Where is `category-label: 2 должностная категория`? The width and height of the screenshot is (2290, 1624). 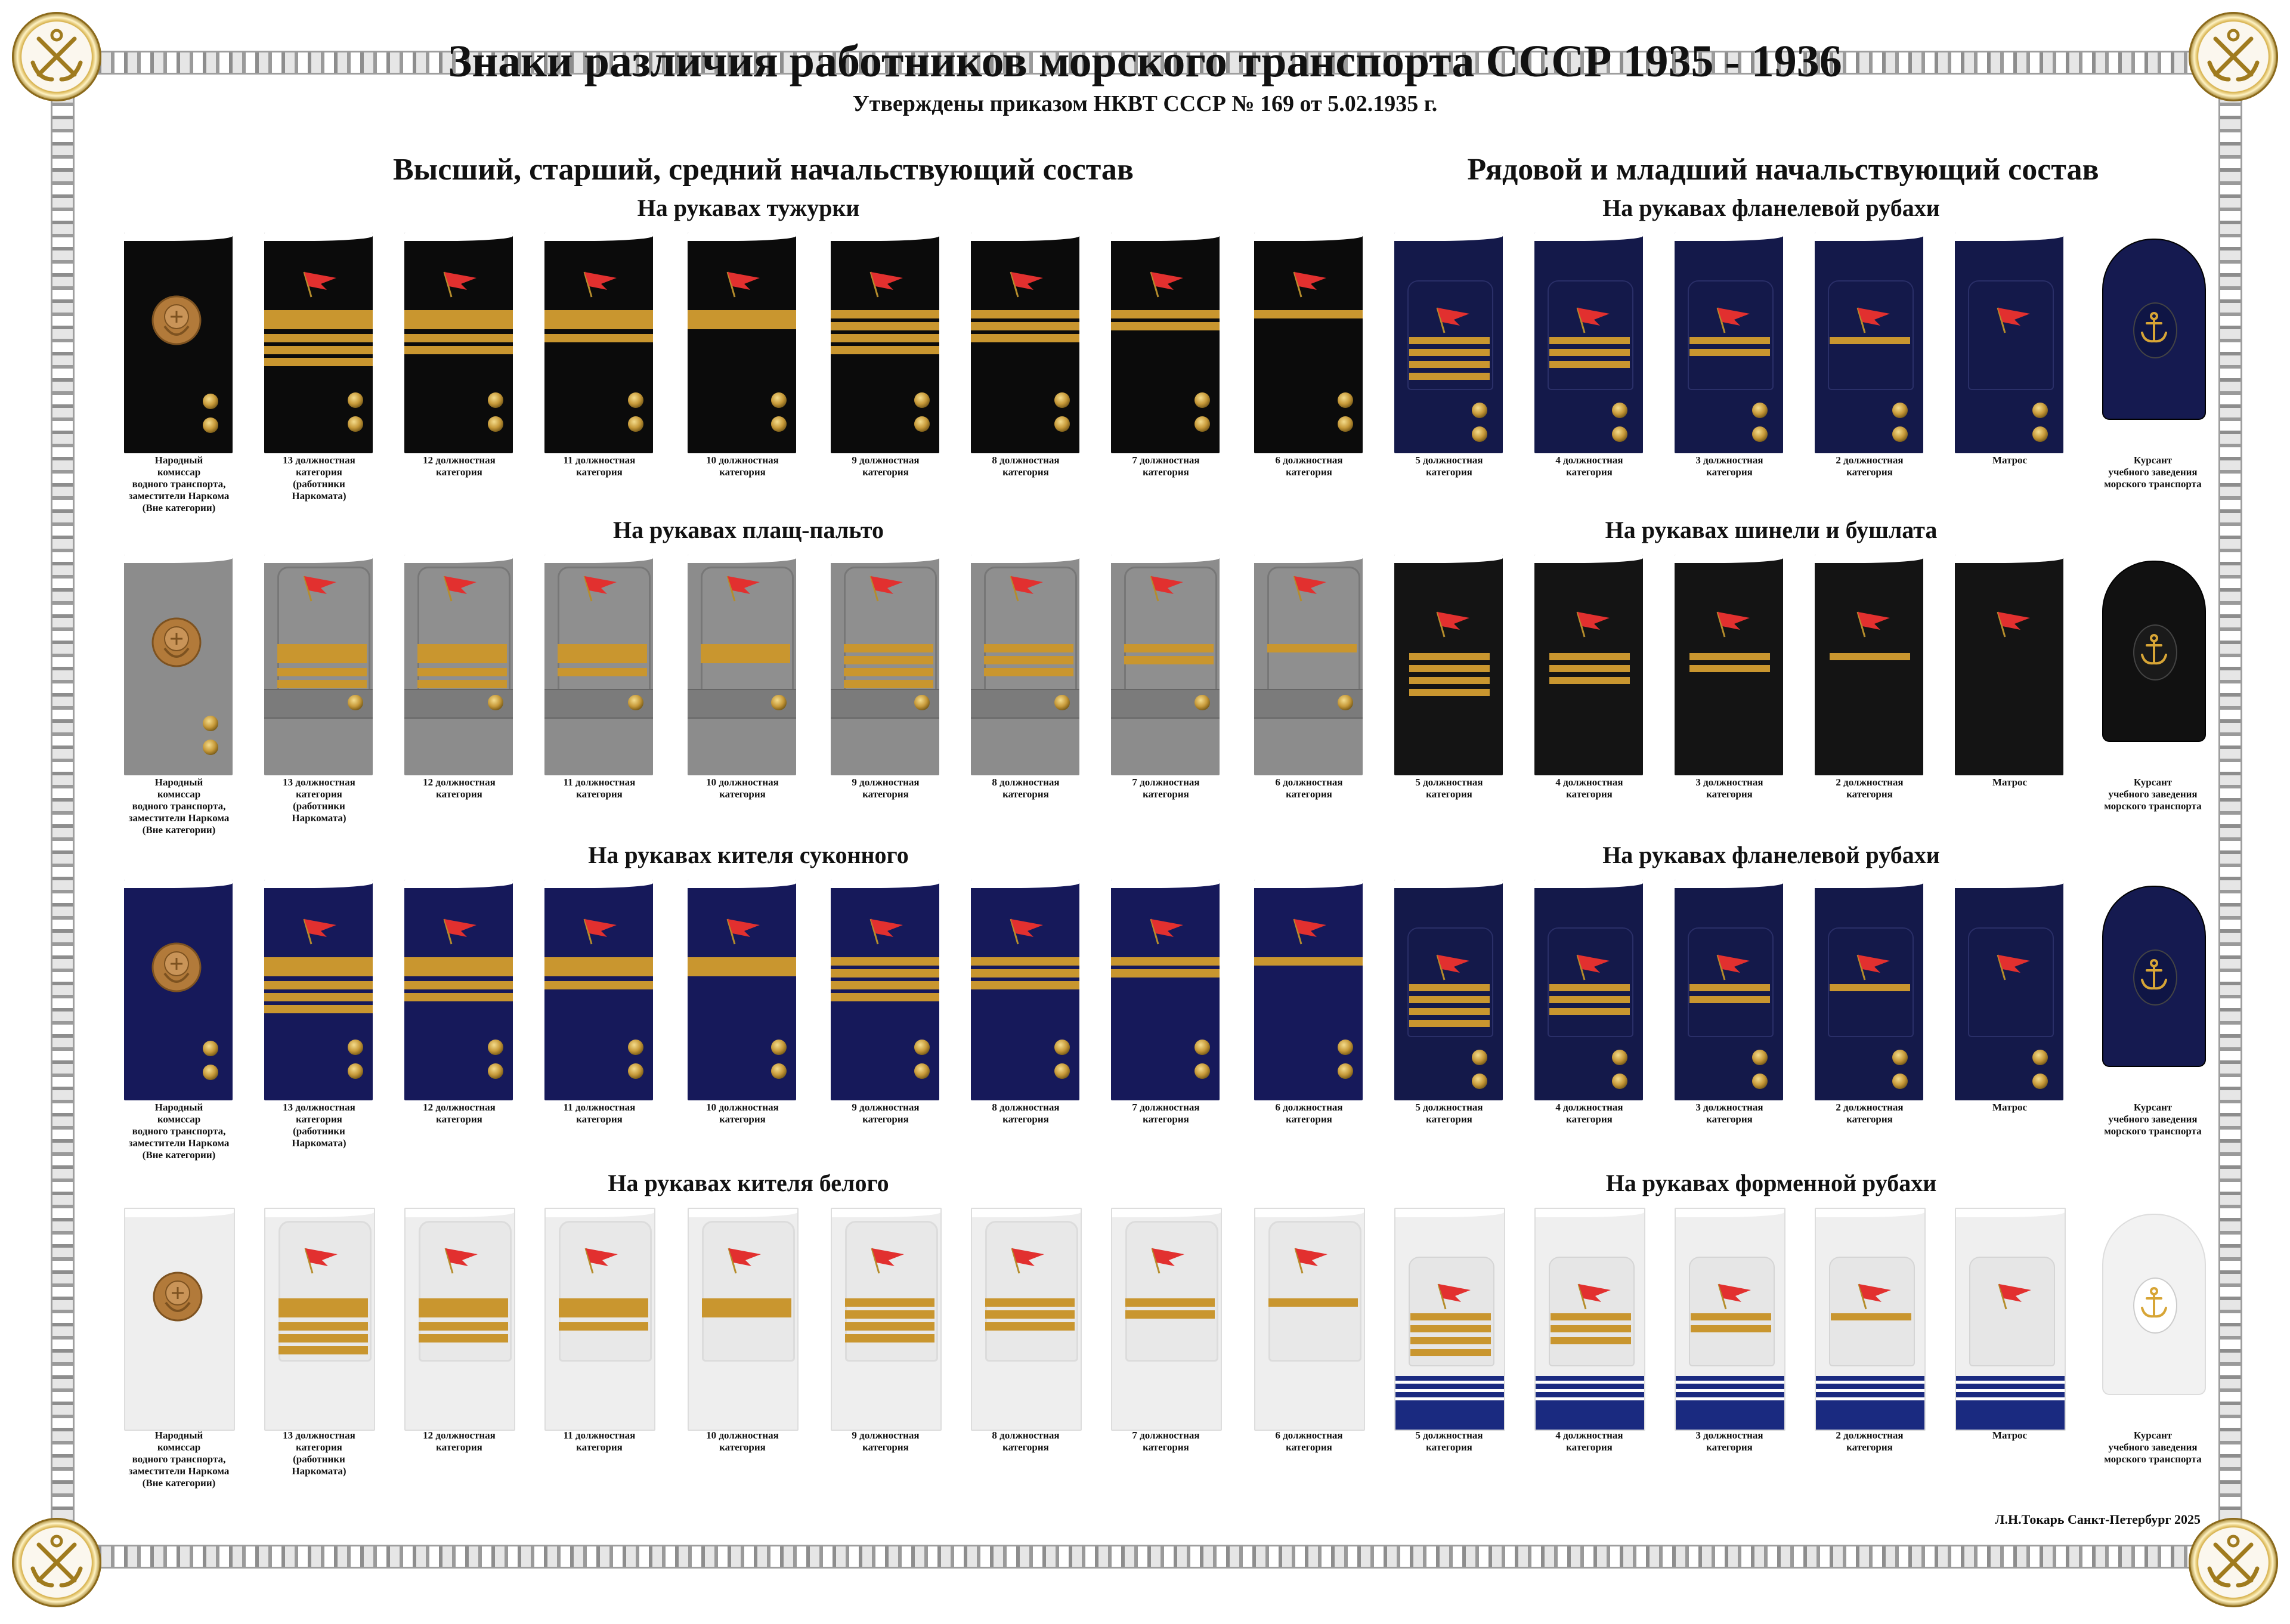
category-label: 2 должностная категория is located at coordinates (1870, 466).